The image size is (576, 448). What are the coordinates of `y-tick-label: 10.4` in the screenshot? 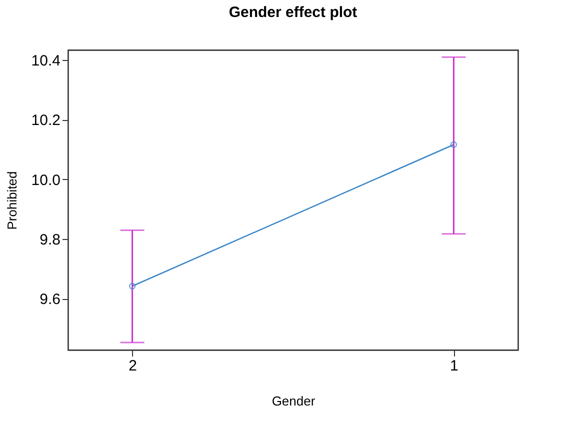 It's located at (45, 61).